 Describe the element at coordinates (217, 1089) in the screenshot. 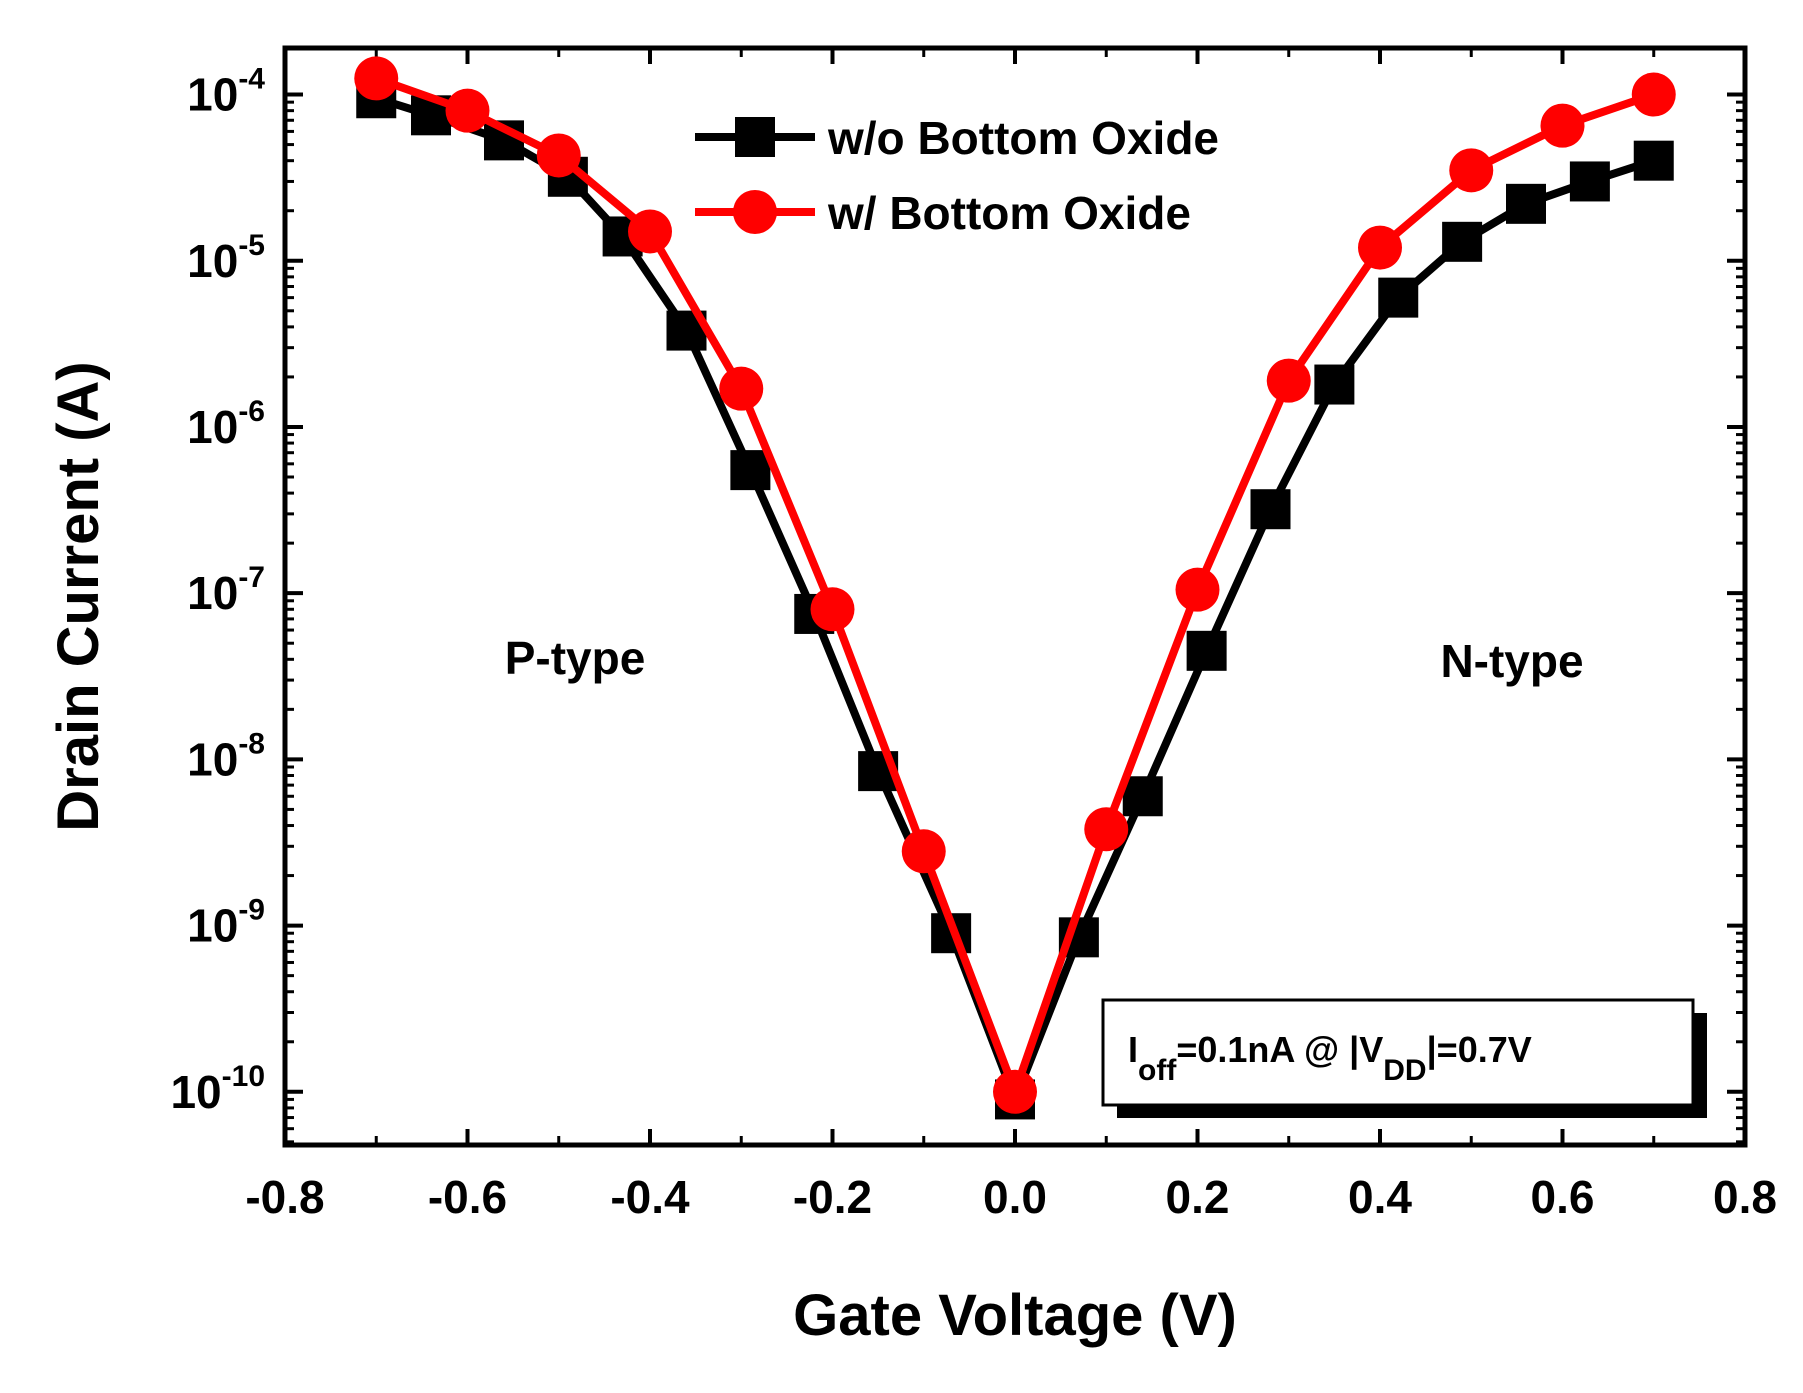

I see `y-tick-label: 10⁻¹⁰` at that location.